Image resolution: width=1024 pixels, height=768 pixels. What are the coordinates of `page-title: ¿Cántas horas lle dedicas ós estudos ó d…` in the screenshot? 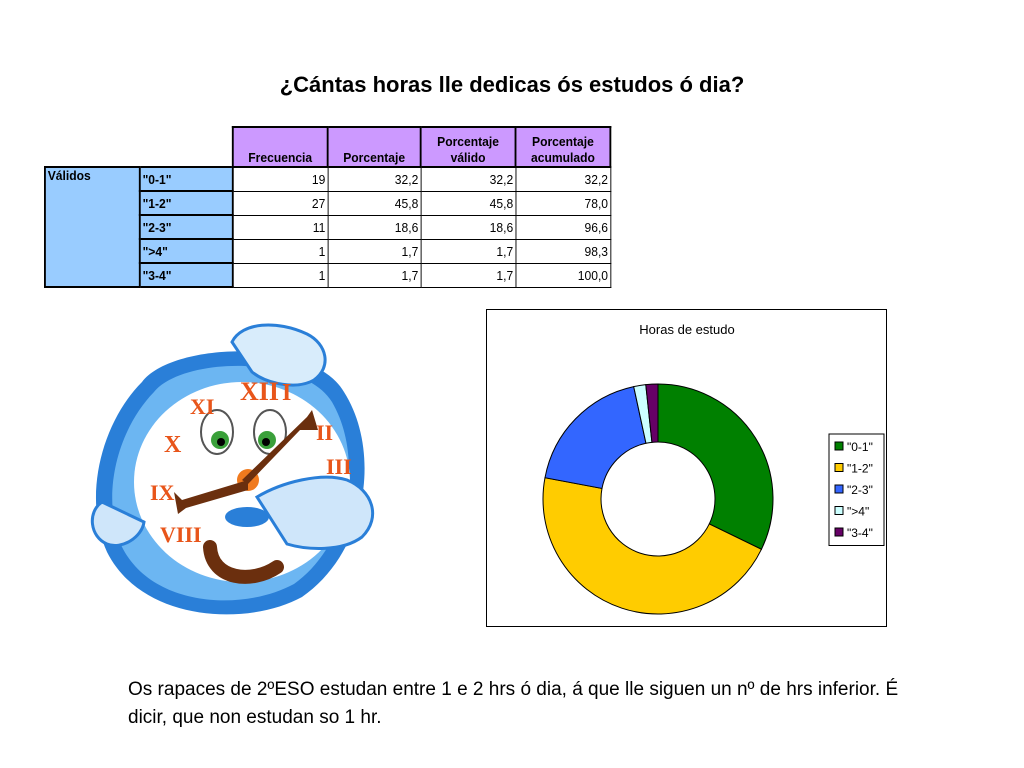 It's located at (512, 84).